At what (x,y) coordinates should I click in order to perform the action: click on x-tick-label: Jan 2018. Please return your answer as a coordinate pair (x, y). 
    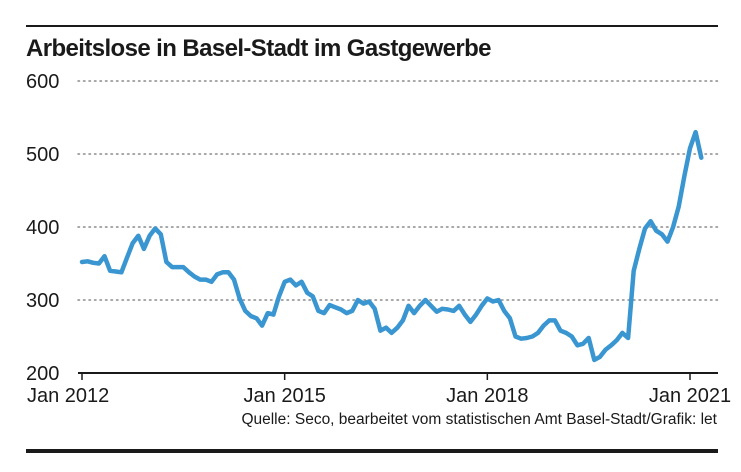
    Looking at the image, I should click on (487, 396).